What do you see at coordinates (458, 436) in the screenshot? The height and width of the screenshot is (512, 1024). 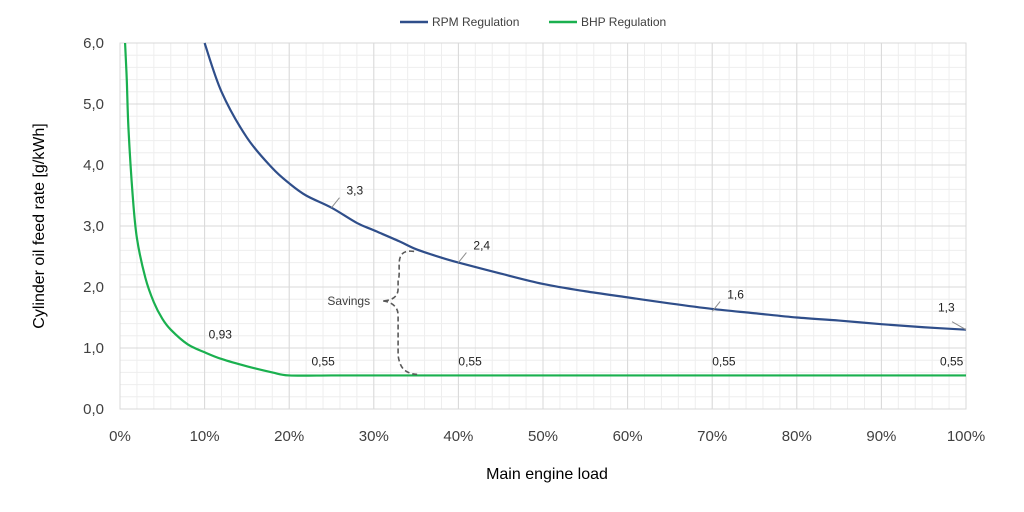 I see `x-tick-label: 40%` at bounding box center [458, 436].